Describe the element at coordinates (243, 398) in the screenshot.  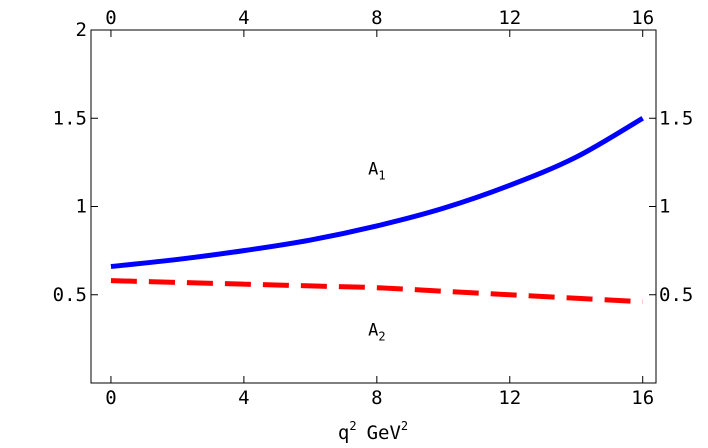
I see `x-tick-label-bottom: 4` at that location.